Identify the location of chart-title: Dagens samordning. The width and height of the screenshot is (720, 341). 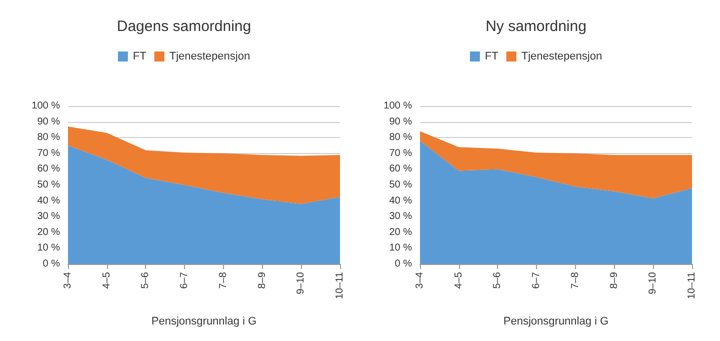
(184, 26).